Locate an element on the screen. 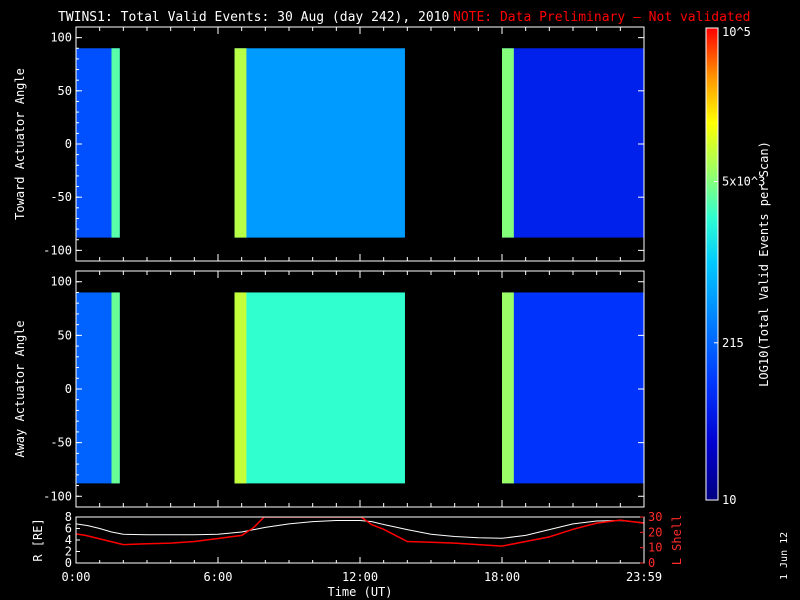 The width and height of the screenshot is (800, 600). preliminary-note: NOTE: Data Preliminary — Not validated is located at coordinates (601, 17).